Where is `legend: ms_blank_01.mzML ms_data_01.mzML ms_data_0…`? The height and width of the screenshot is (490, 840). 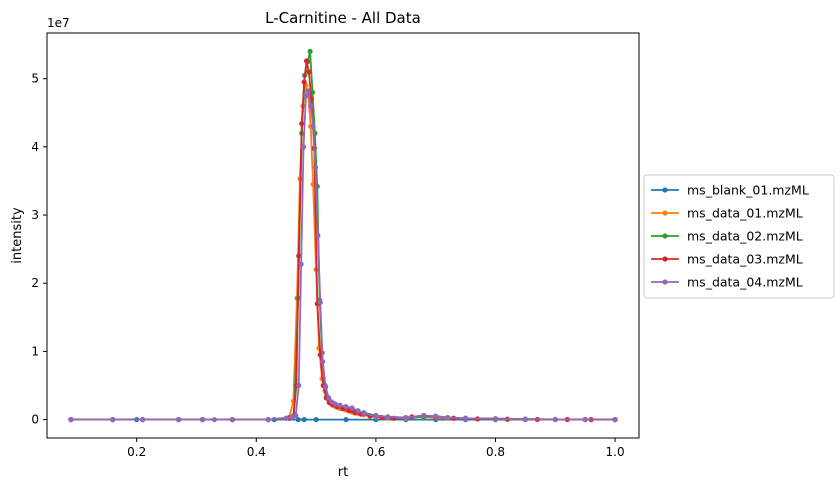
legend: ms_blank_01.mzML ms_data_01.mzML ms_data_0… is located at coordinates (739, 236).